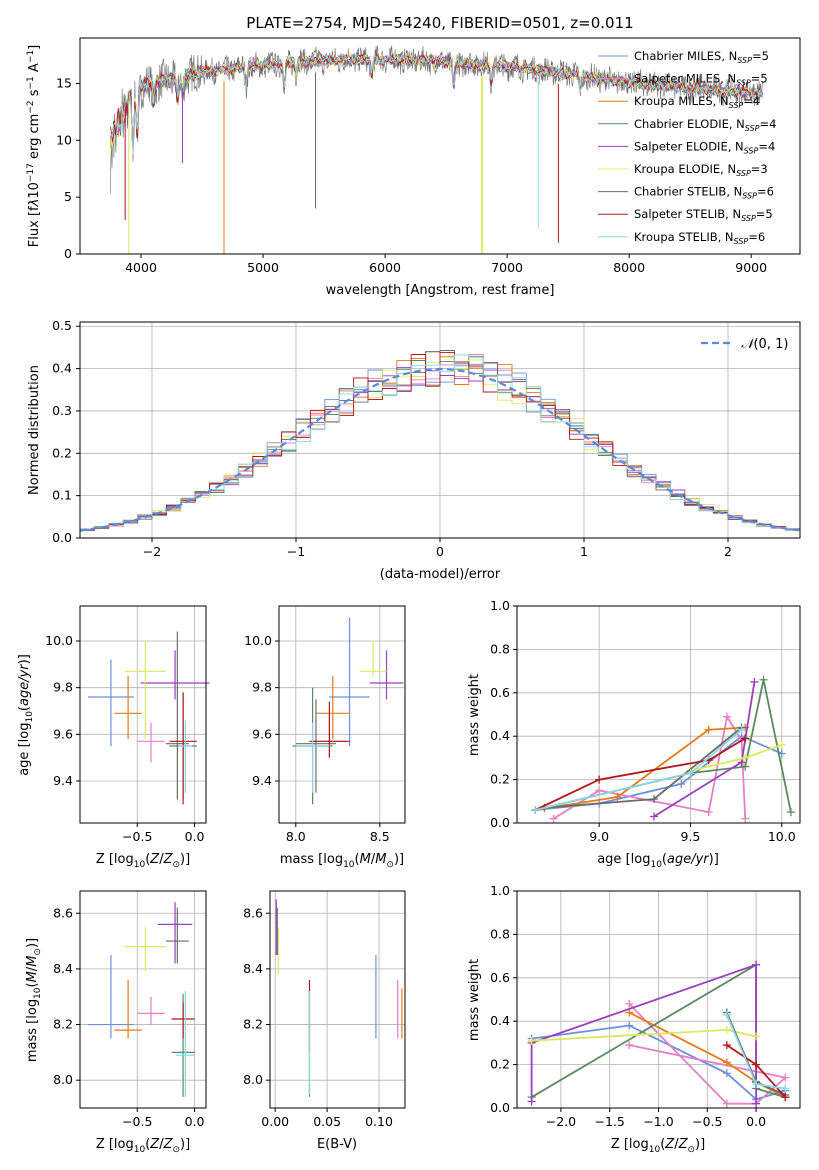  I want to click on y-tick-label: 0.5, so click(62, 325).